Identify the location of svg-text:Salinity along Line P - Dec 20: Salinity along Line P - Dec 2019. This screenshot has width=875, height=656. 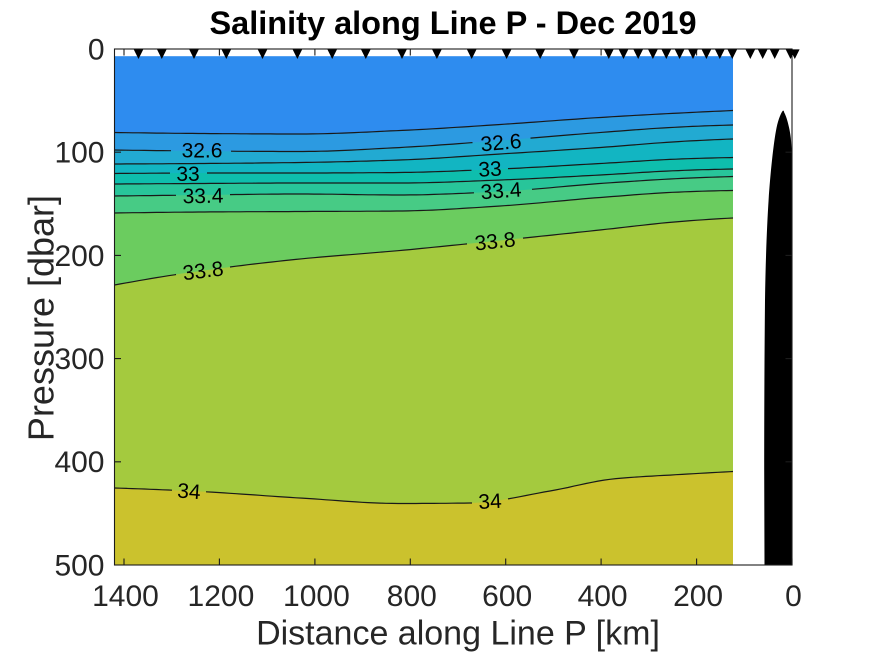
(452, 23).